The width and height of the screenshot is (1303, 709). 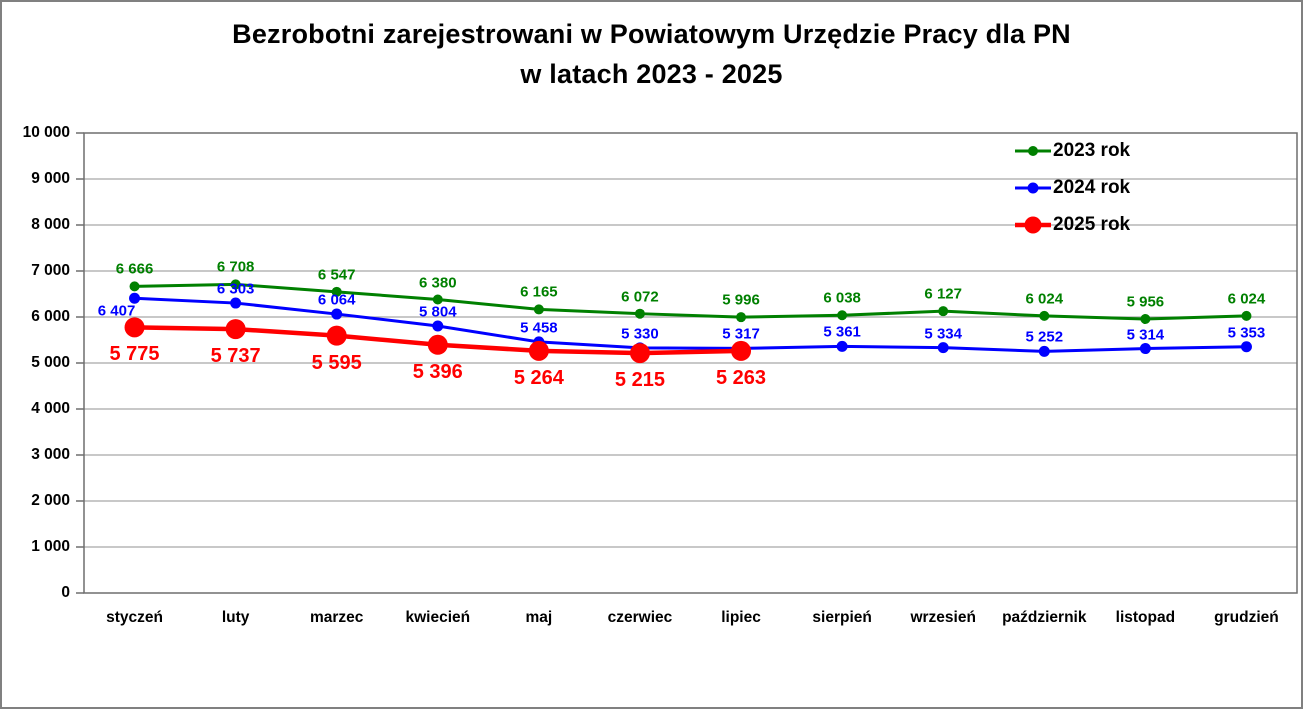 I want to click on series-line-2023-rok, so click(x=690, y=301).